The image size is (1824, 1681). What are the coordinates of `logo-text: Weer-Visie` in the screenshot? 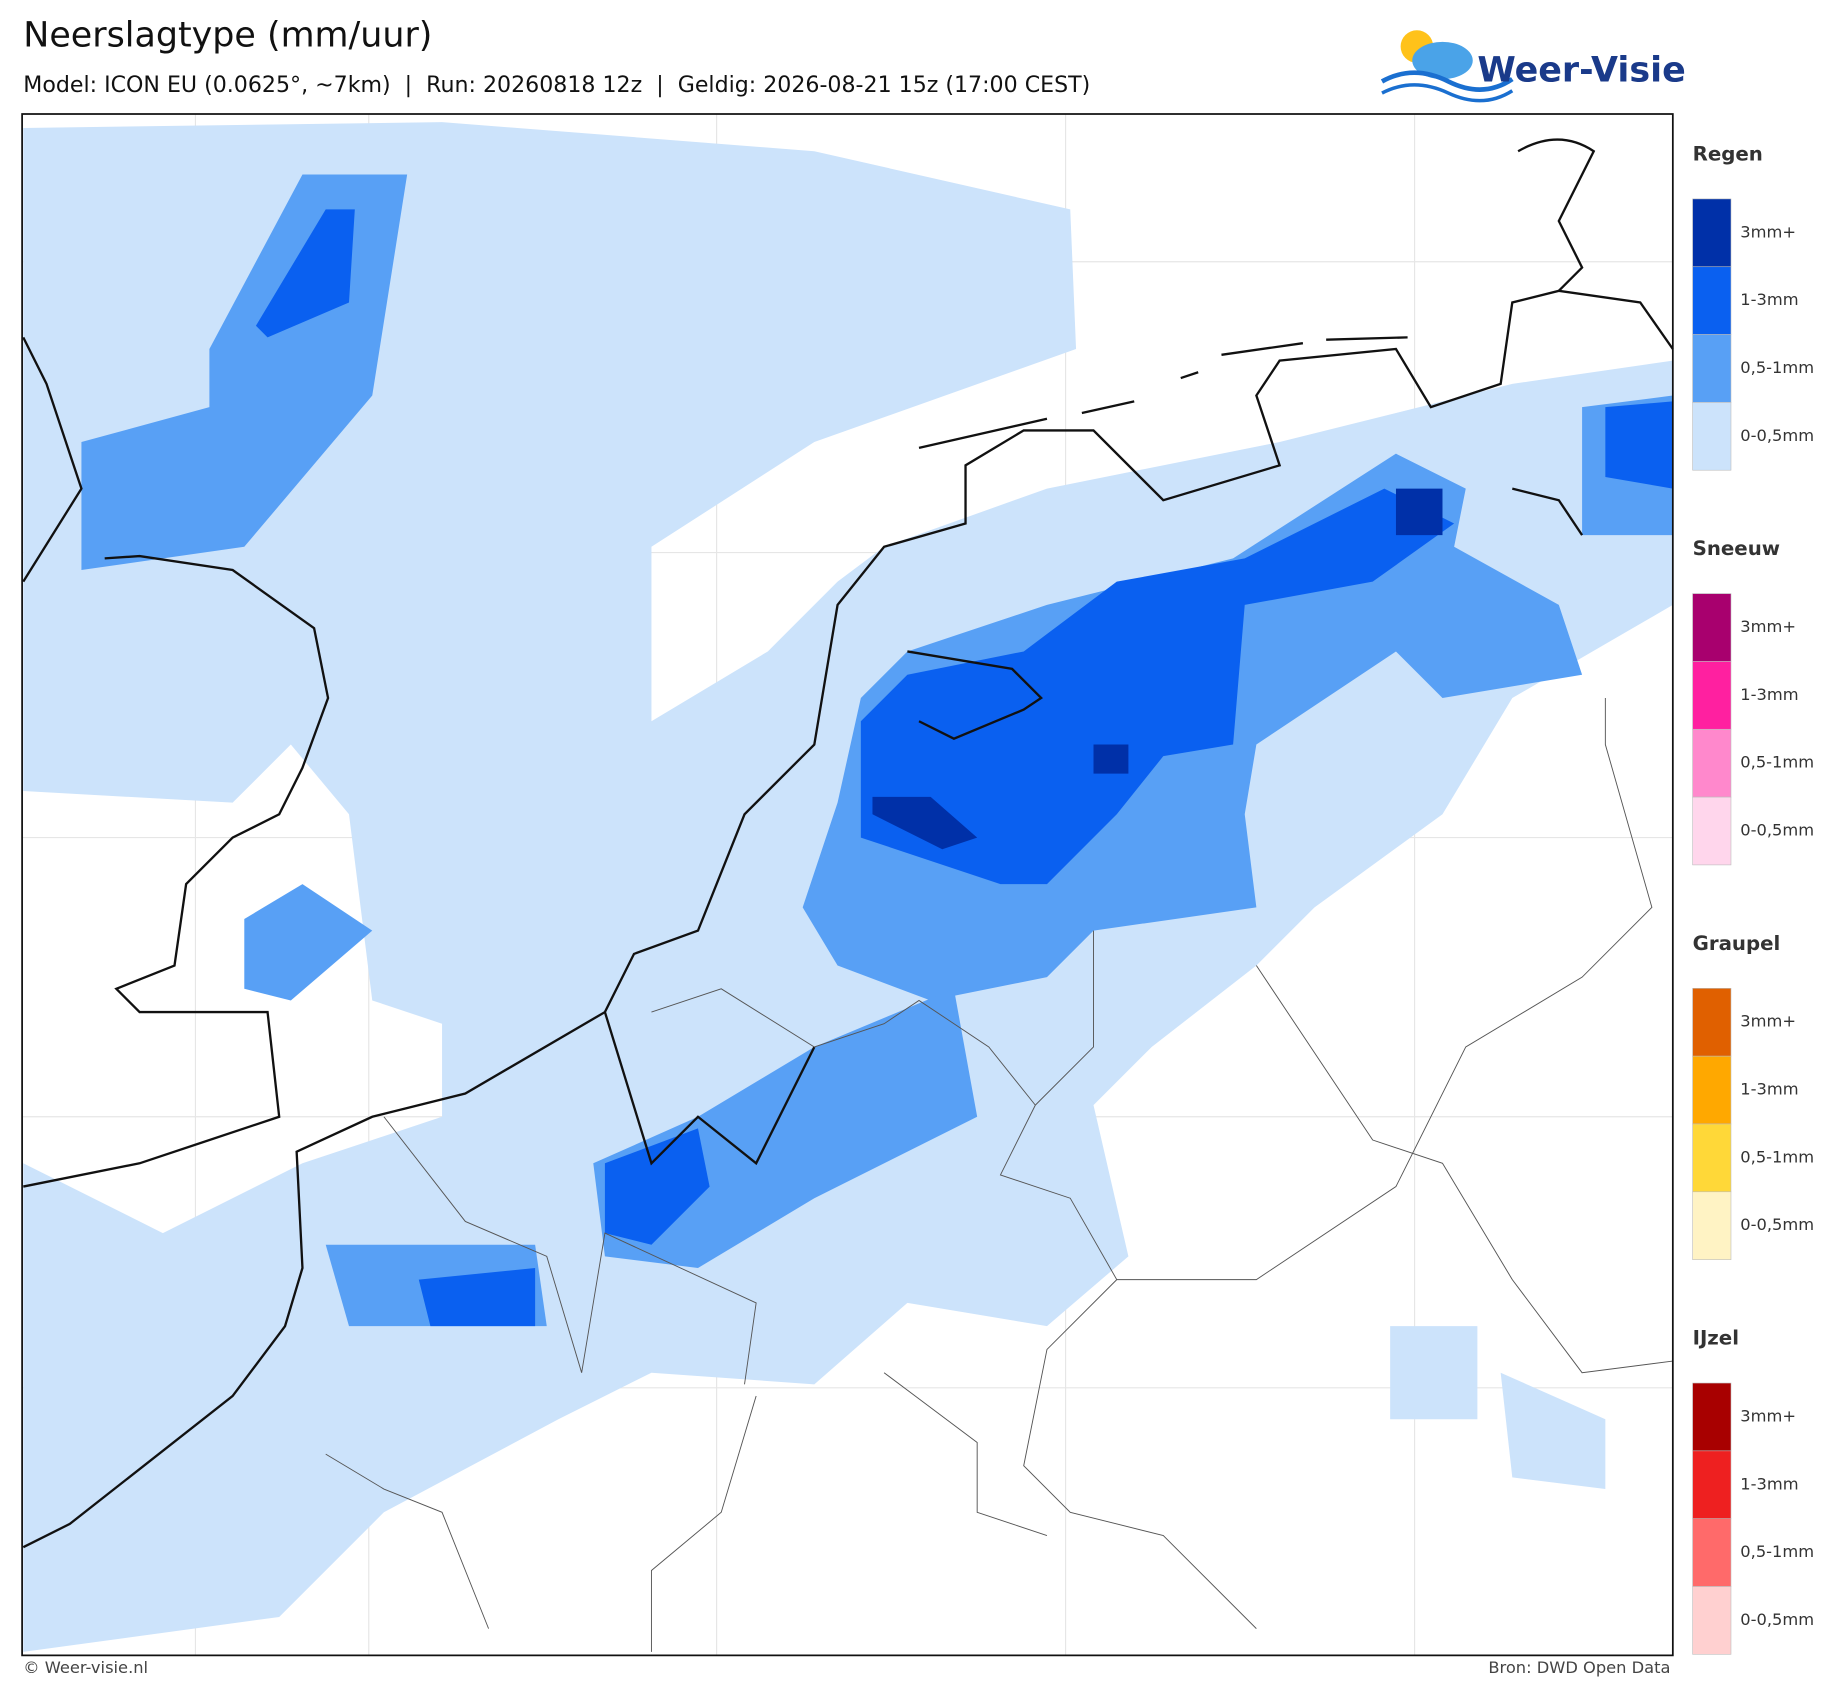 It's located at (1581, 70).